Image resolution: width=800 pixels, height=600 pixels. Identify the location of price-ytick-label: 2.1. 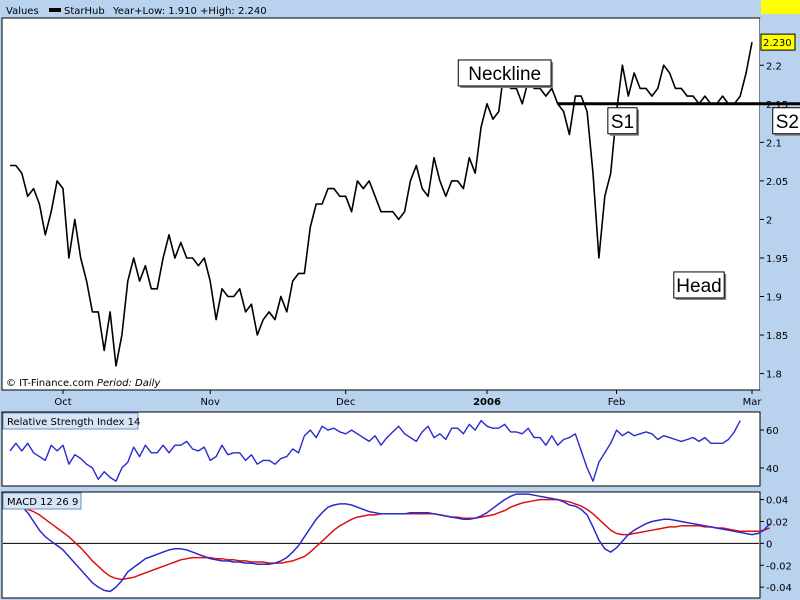
(774, 143).